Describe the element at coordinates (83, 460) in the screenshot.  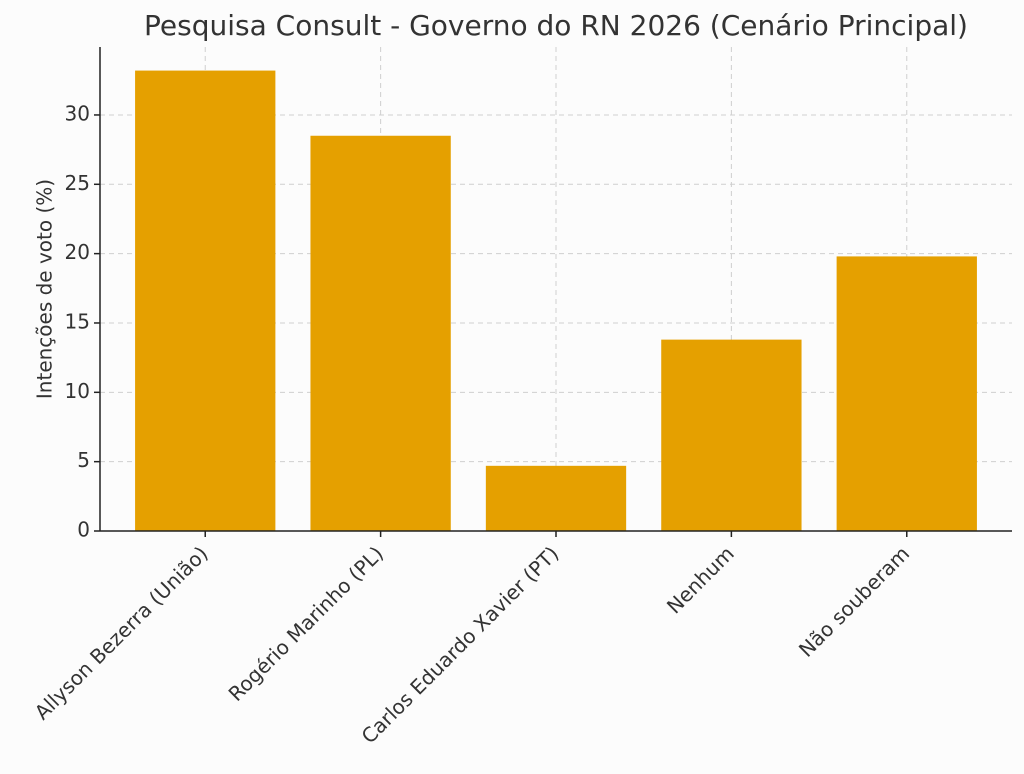
I see `y-tick-label: 5` at that location.